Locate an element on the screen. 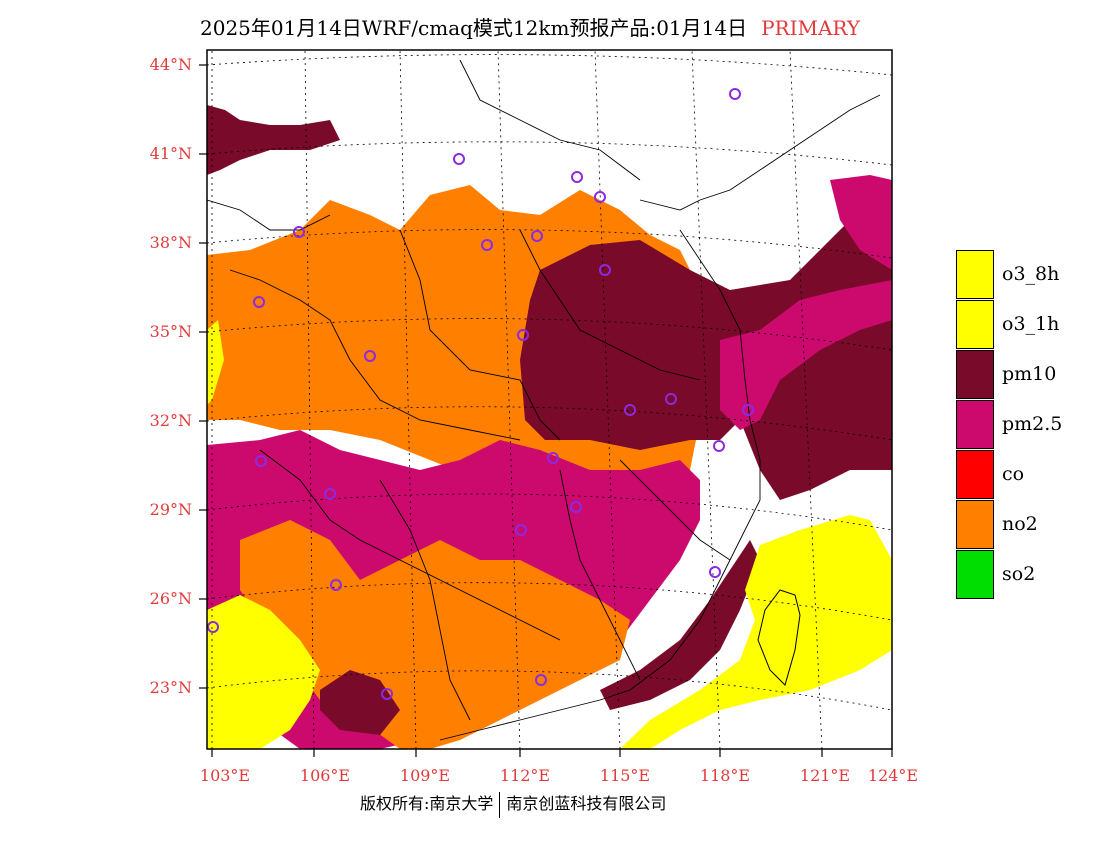 The height and width of the screenshot is (850, 1100). lat-label-23: 23°N is located at coordinates (170, 687).